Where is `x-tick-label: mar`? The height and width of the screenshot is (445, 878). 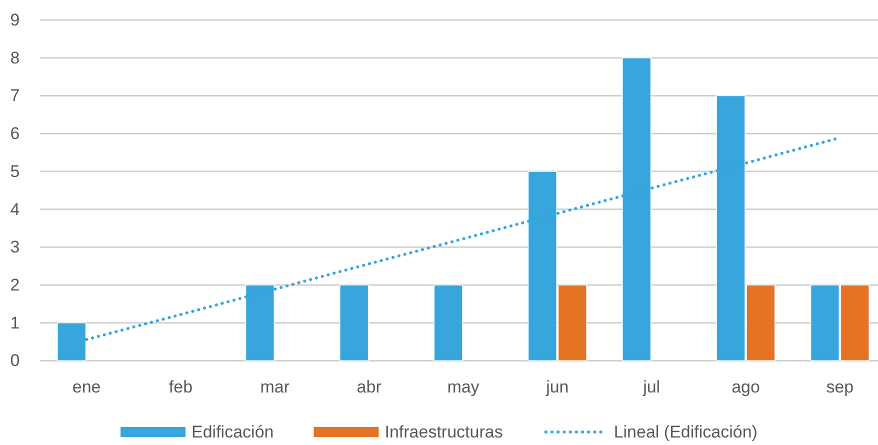 x-tick-label: mar is located at coordinates (275, 387).